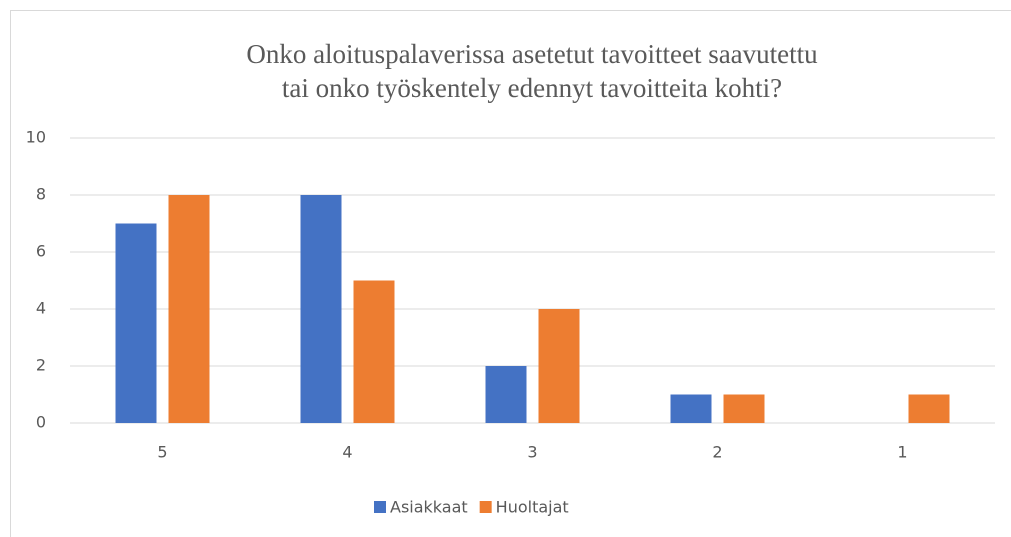  I want to click on y-tick-label: 10, so click(36, 137).